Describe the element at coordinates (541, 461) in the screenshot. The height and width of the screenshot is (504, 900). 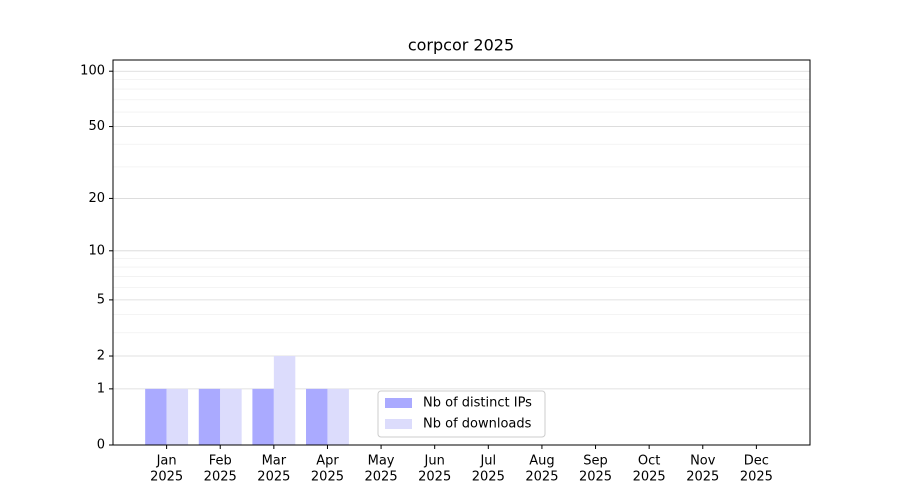
I see `x-tick-label: Aug` at that location.